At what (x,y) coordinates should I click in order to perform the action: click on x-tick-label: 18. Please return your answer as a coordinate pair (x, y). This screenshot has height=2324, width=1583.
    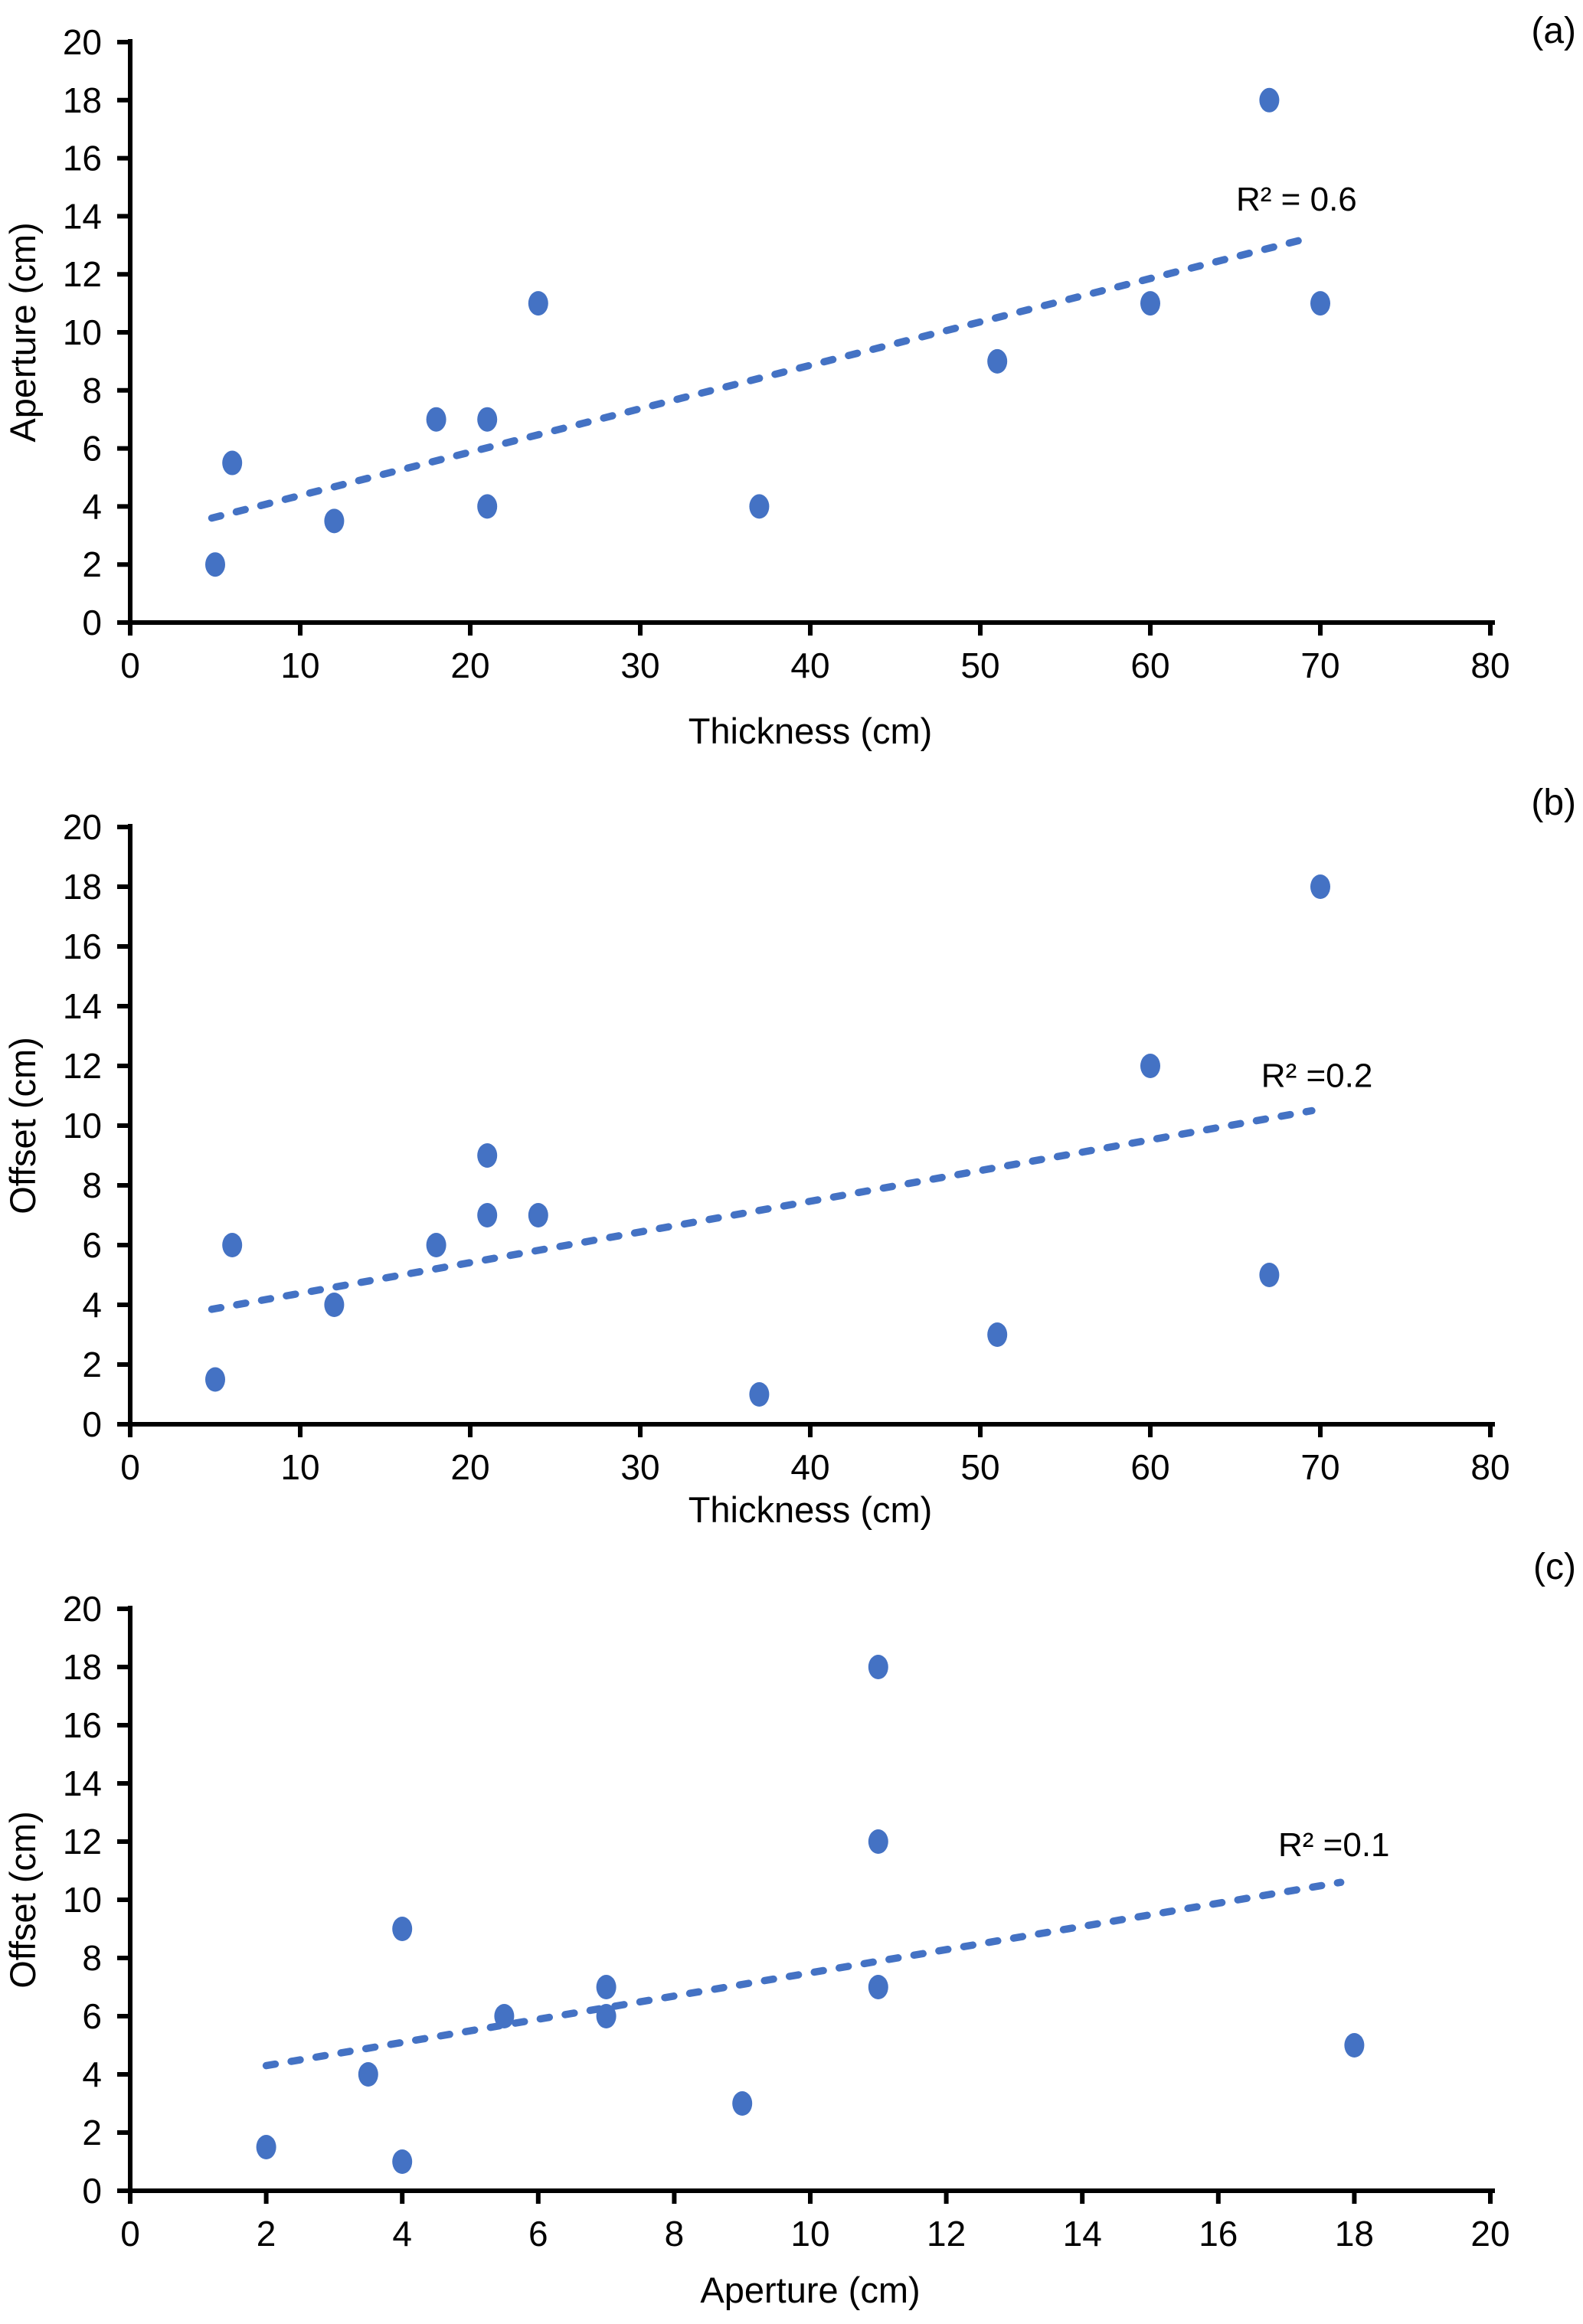
    Looking at the image, I should click on (1354, 2234).